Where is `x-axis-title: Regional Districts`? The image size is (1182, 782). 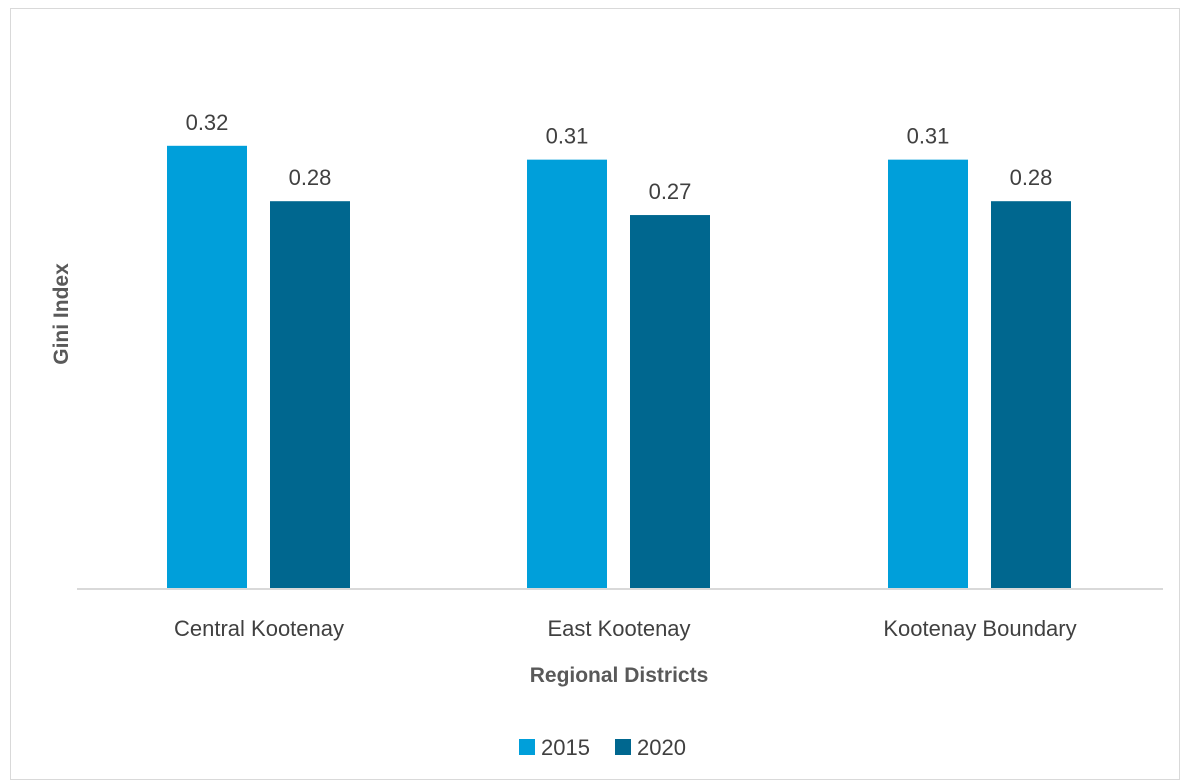 x-axis-title: Regional Districts is located at coordinates (619, 675).